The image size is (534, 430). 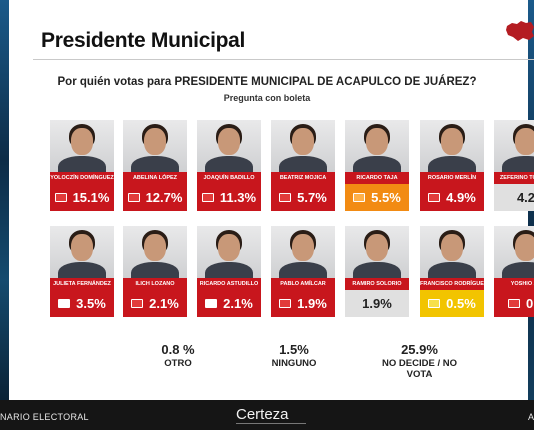 I want to click on vote-percentage-bar: 5.7%, so click(x=303, y=197).